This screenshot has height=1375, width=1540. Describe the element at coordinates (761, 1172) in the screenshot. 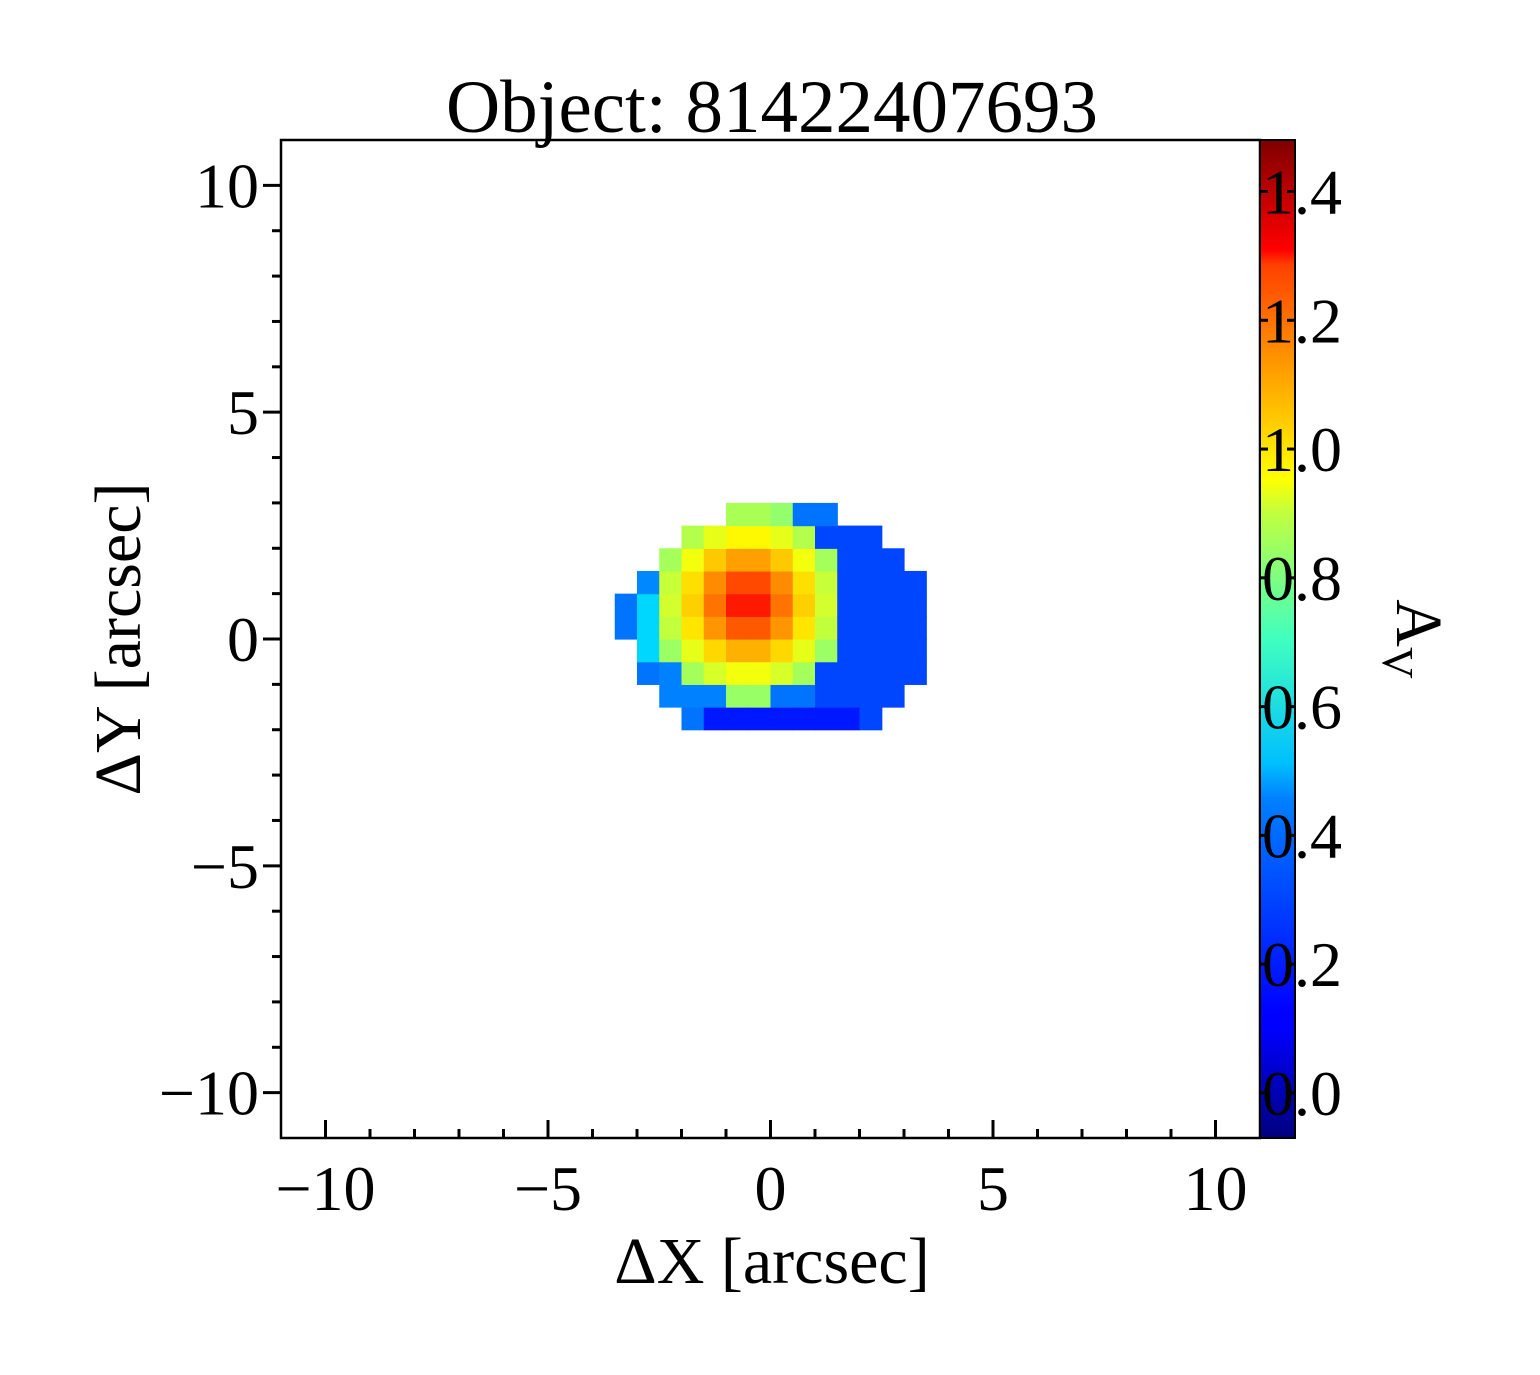

I see `x-axis-ticks: −10 −5 0 5 10` at that location.